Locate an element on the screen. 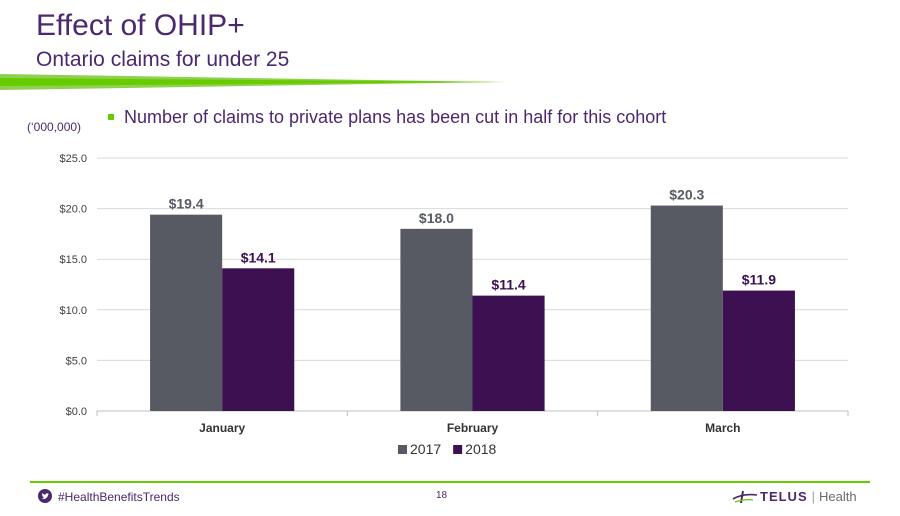  legend-label: 2017 is located at coordinates (425, 449).